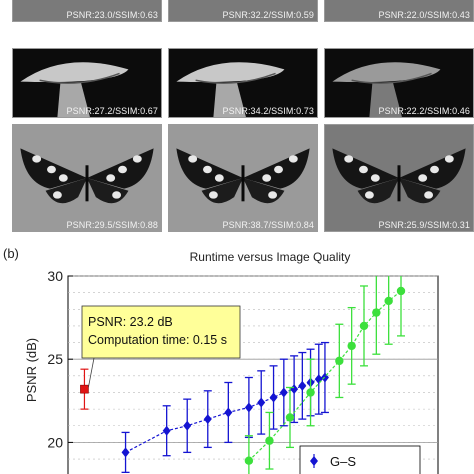 Image resolution: width=474 pixels, height=474 pixels. I want to click on thumbnail-caption: PSNR:22.2/SSIM:0.46, so click(424, 111).